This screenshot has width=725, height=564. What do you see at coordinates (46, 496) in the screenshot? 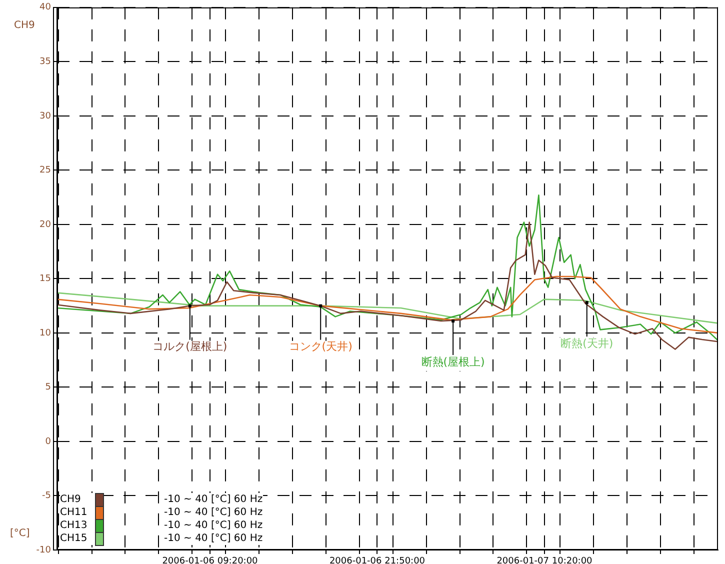
I see `y-tick-label: -5` at bounding box center [46, 496].